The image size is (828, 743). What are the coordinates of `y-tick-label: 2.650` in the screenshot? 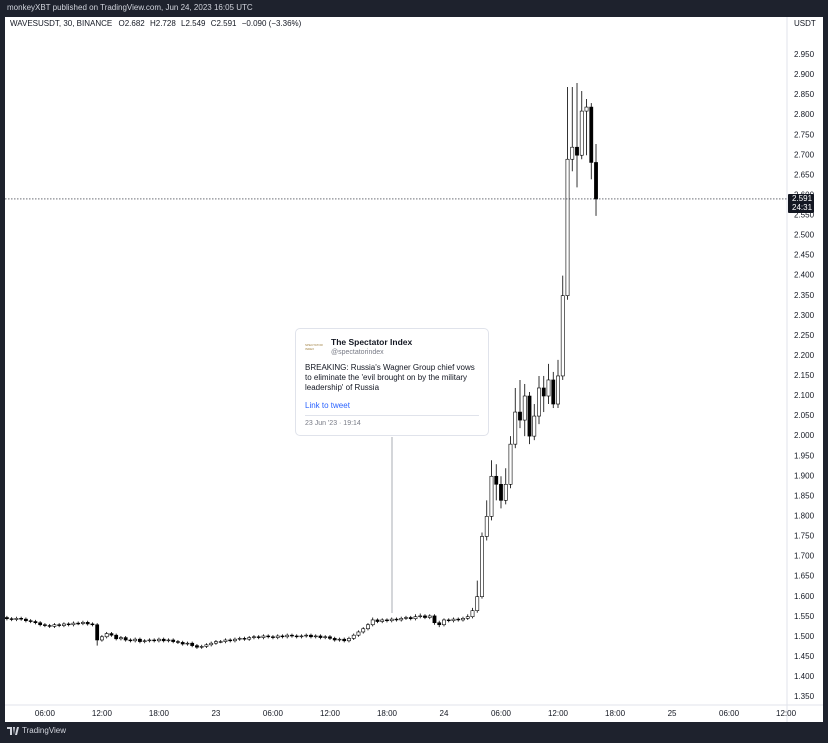 It's located at (804, 174).